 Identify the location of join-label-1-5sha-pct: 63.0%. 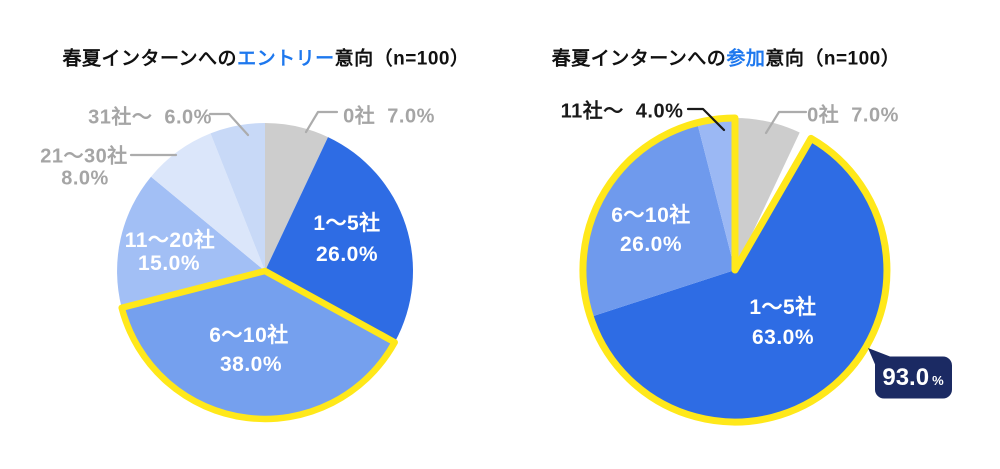
(783, 337).